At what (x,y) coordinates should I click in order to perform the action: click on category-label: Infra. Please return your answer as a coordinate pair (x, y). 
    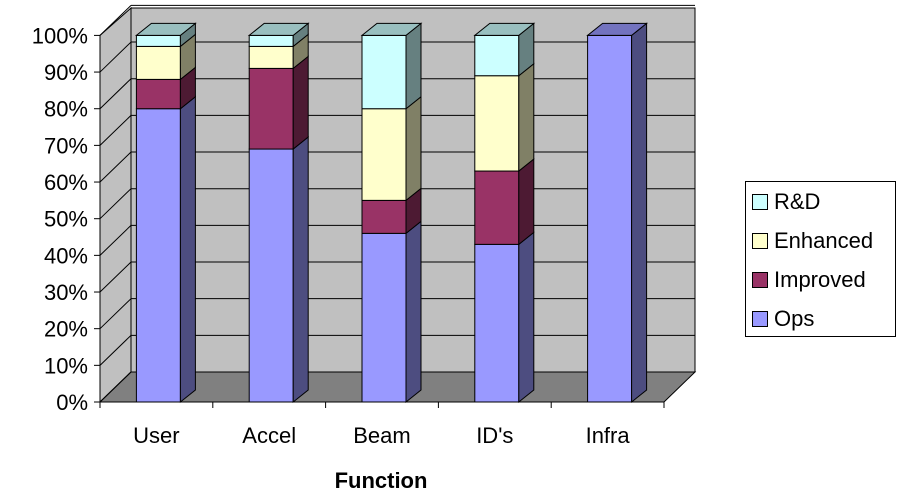
    Looking at the image, I should click on (608, 435).